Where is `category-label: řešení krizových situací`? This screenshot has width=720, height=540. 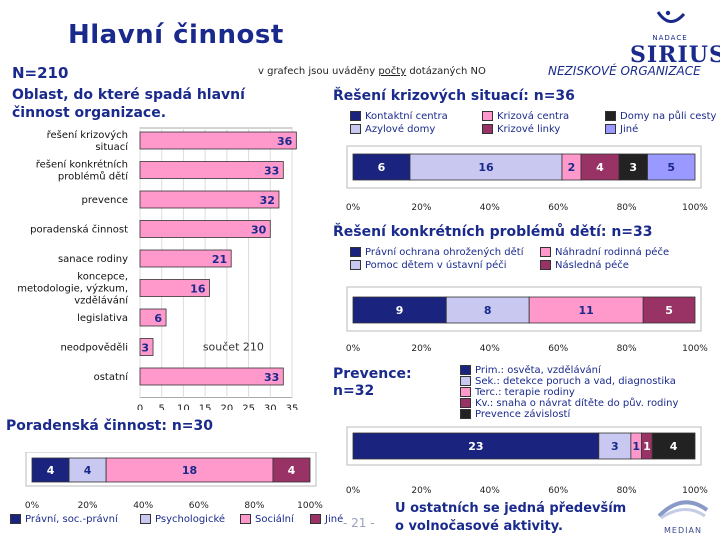
category-label: řešení krizových situací is located at coordinates (88, 141).